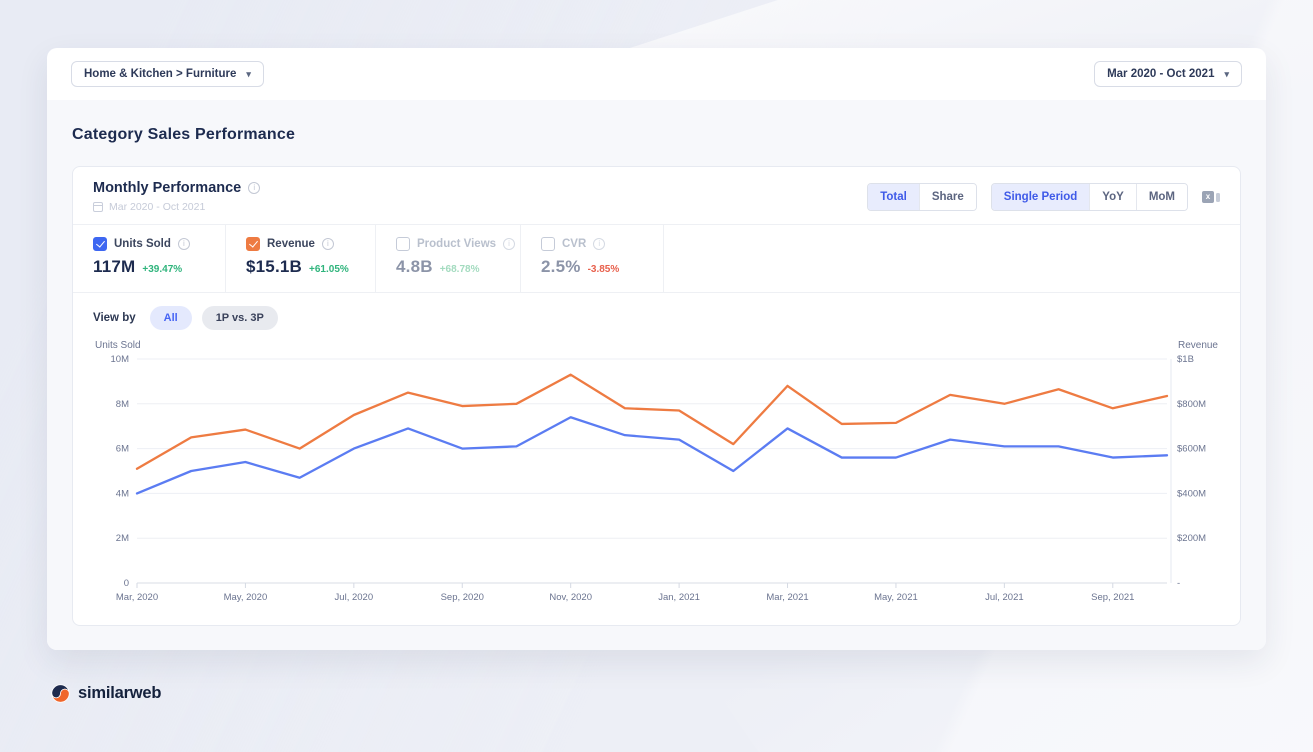  I want to click on panel-toolbar: Total Share Single Period YoY MoM x, so click(1043, 195).